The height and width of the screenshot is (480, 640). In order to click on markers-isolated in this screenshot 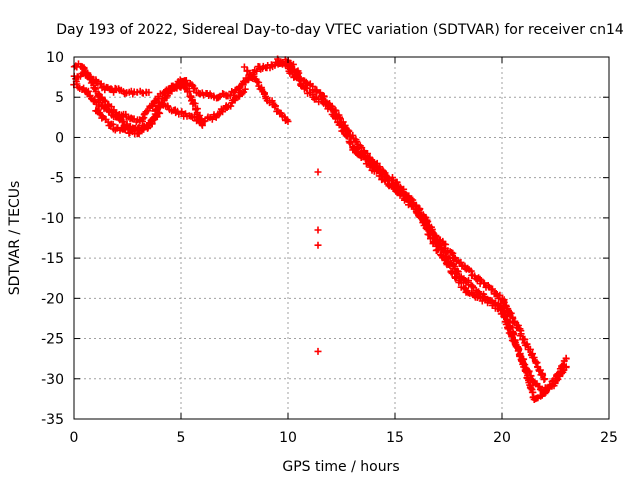, I will do `click(318, 261)`.